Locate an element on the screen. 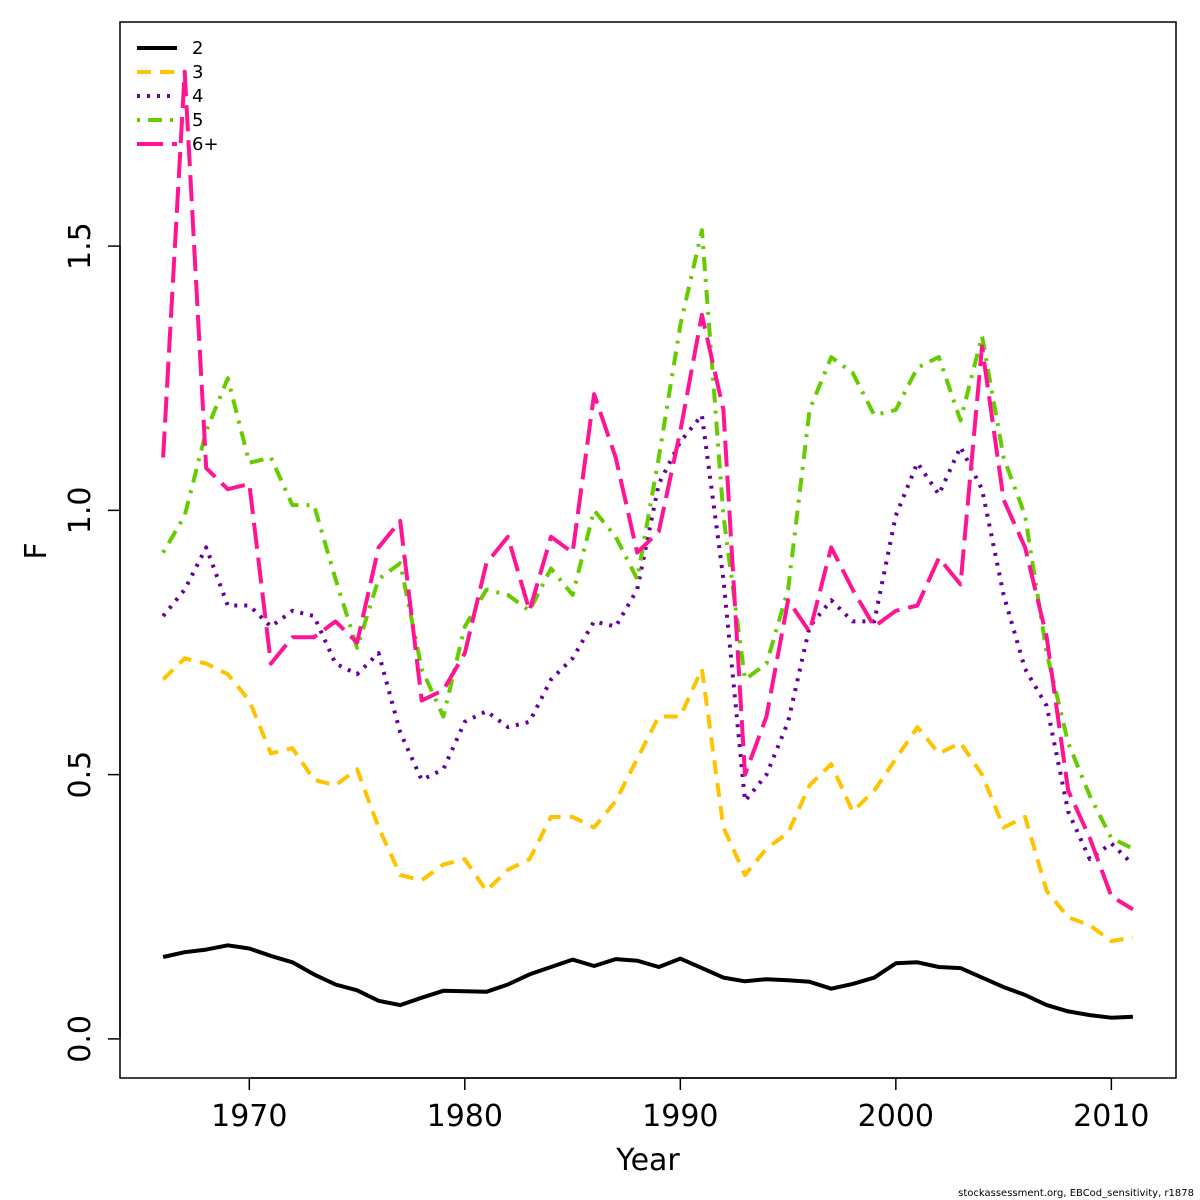  x-tick-label: 2000 is located at coordinates (896, 1116).